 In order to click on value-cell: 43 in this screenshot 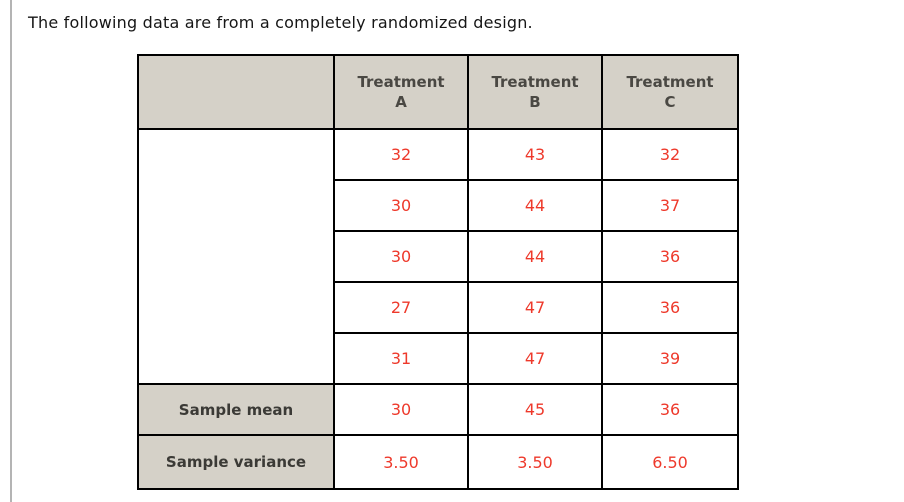, I will do `click(535, 154)`.